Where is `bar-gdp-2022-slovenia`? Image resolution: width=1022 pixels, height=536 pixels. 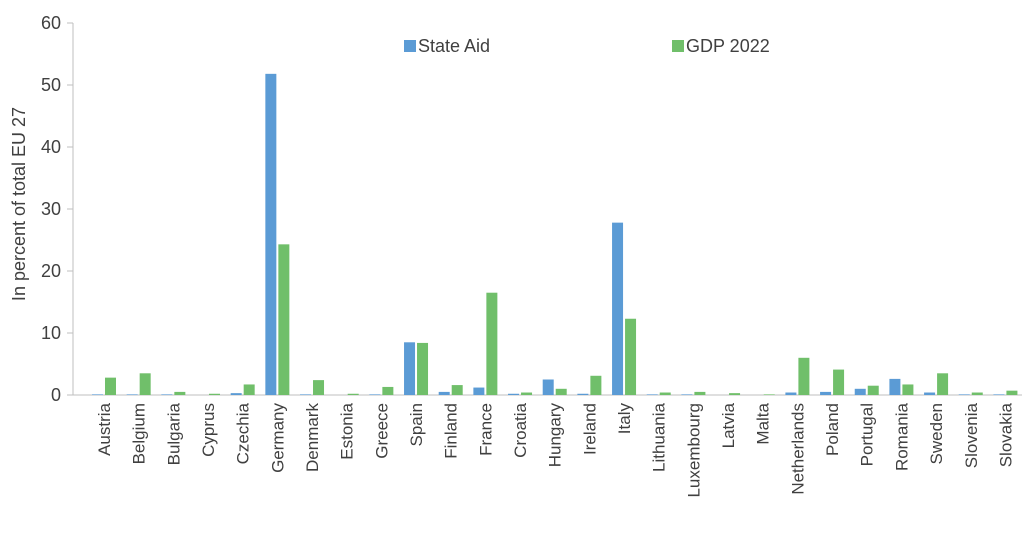 bar-gdp-2022-slovenia is located at coordinates (977, 393).